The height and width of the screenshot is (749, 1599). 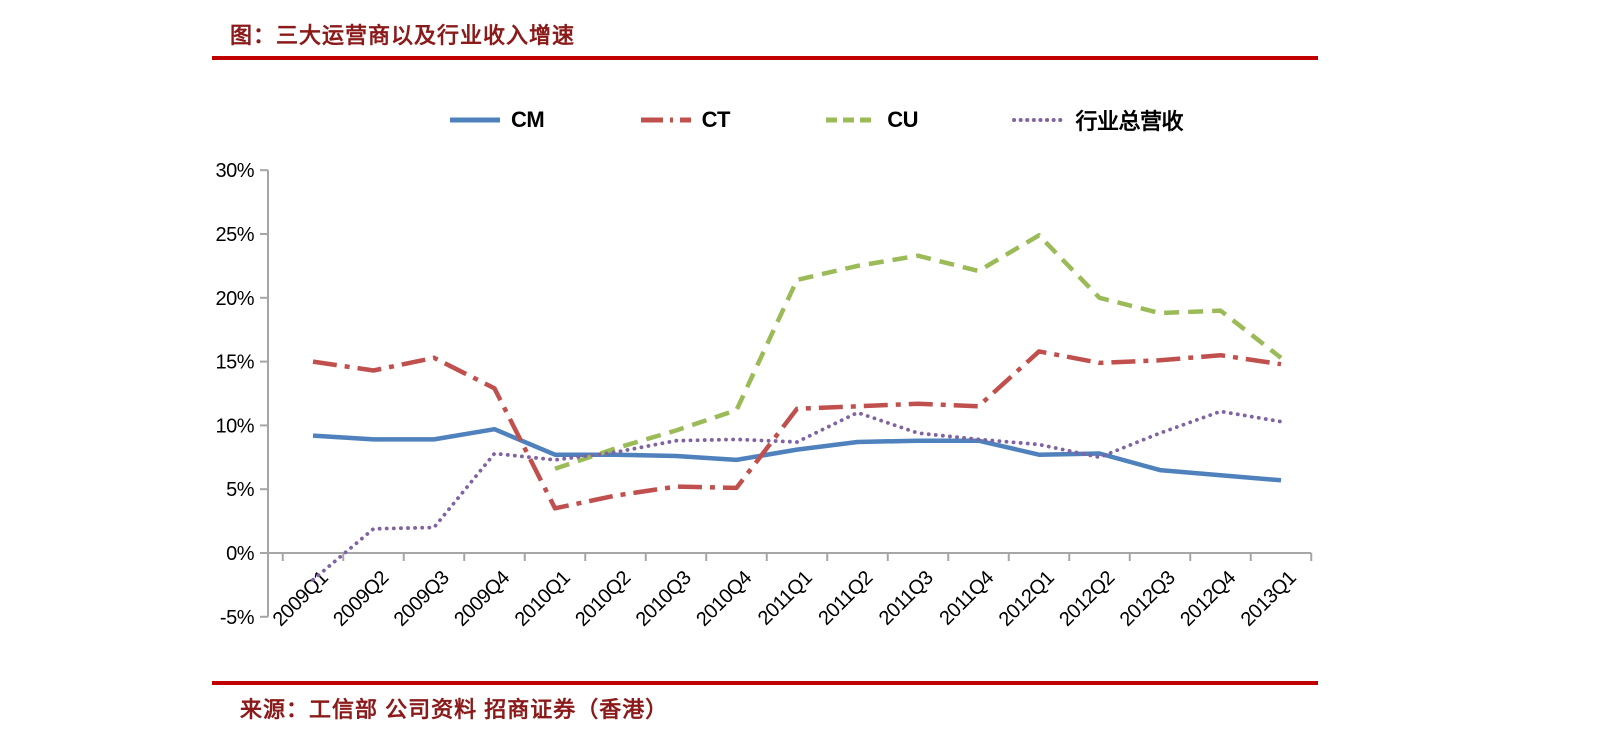 What do you see at coordinates (815, 120) in the screenshot?
I see `chart-legend: CM CT CU 行业总营收` at bounding box center [815, 120].